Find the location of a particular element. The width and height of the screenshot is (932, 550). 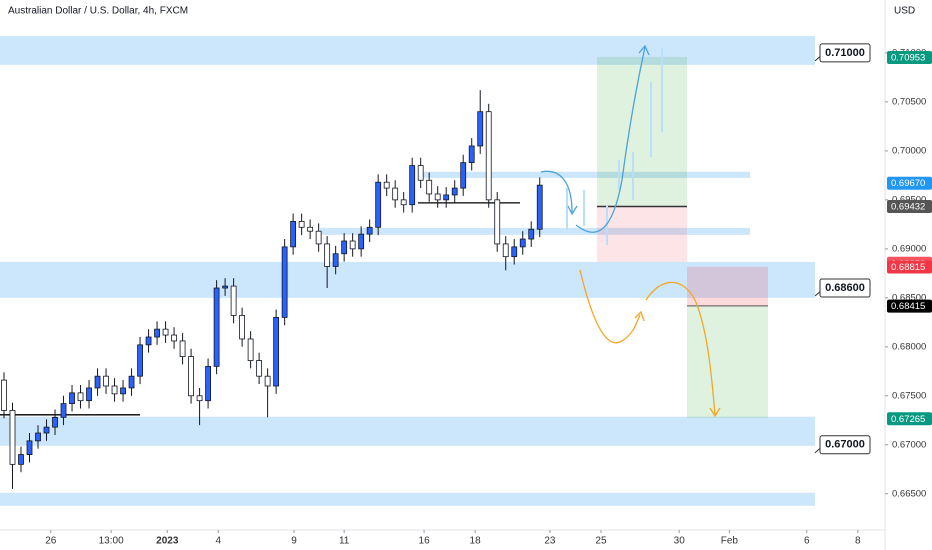

callout-label: 0.67000 is located at coordinates (845, 445).